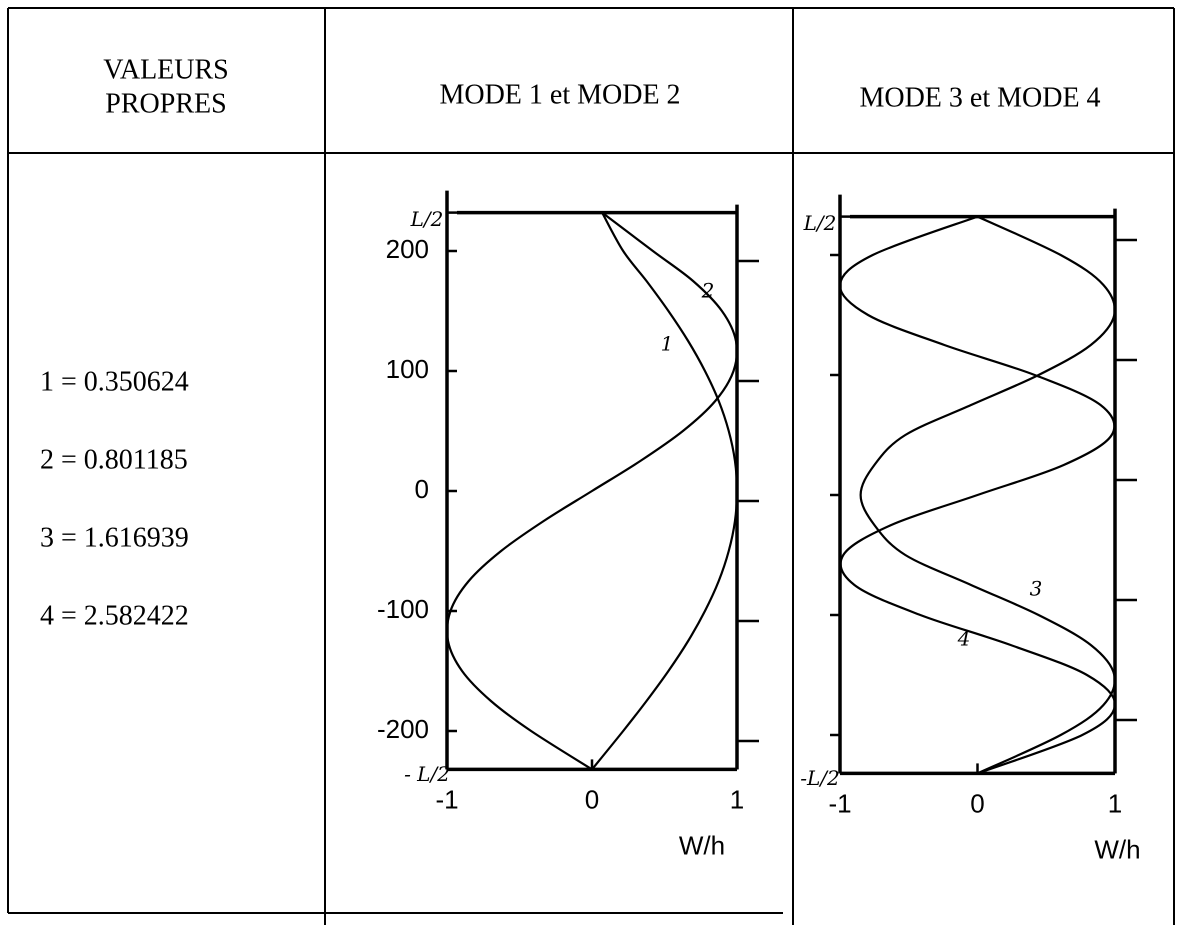 The height and width of the screenshot is (925, 1181). Describe the element at coordinates (964, 639) in the screenshot. I see `curve-label: 4` at that location.